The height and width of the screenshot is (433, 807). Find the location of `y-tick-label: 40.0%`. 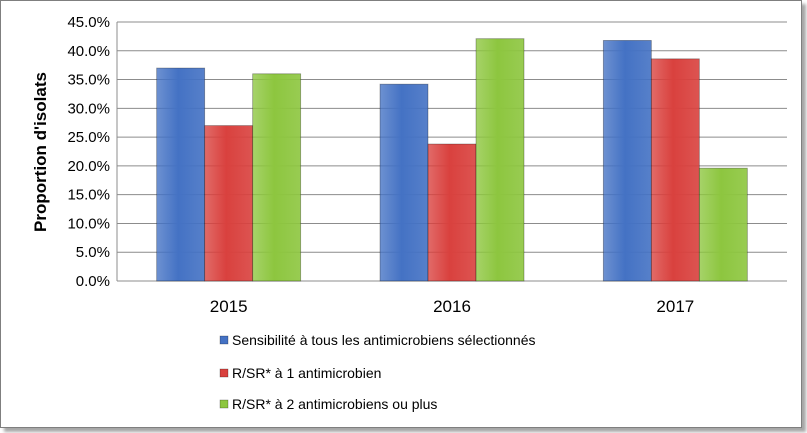

y-tick-label: 40.0% is located at coordinates (88, 51).